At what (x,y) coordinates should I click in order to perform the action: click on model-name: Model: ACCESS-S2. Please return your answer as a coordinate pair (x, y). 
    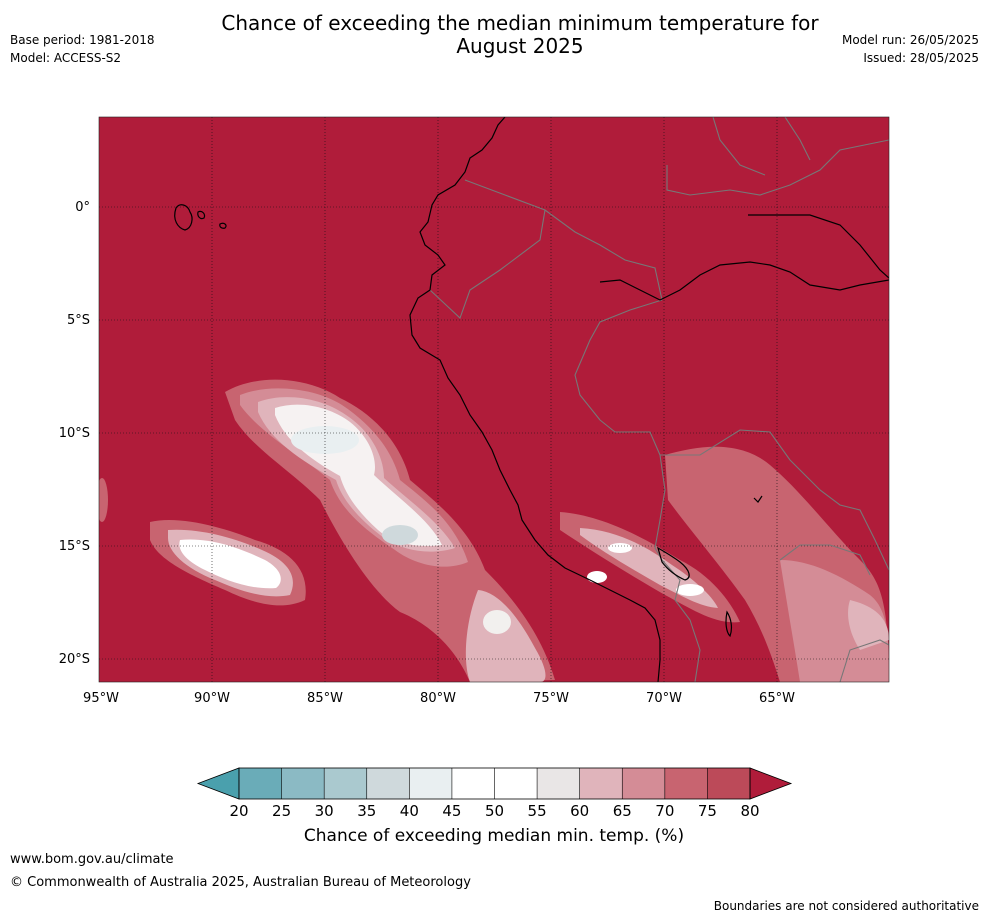
    Looking at the image, I should click on (66, 58).